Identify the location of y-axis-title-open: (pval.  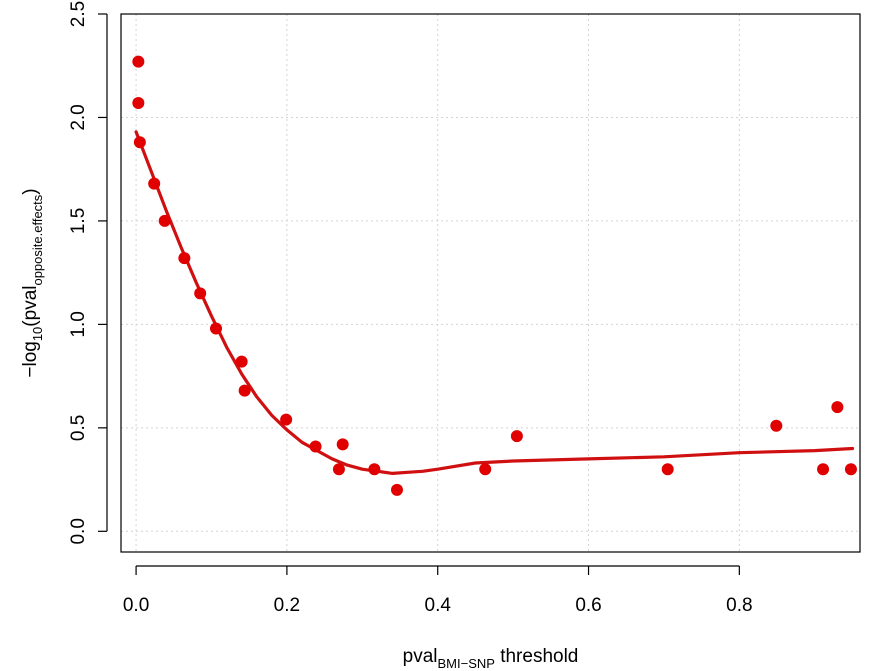
(30, 306).